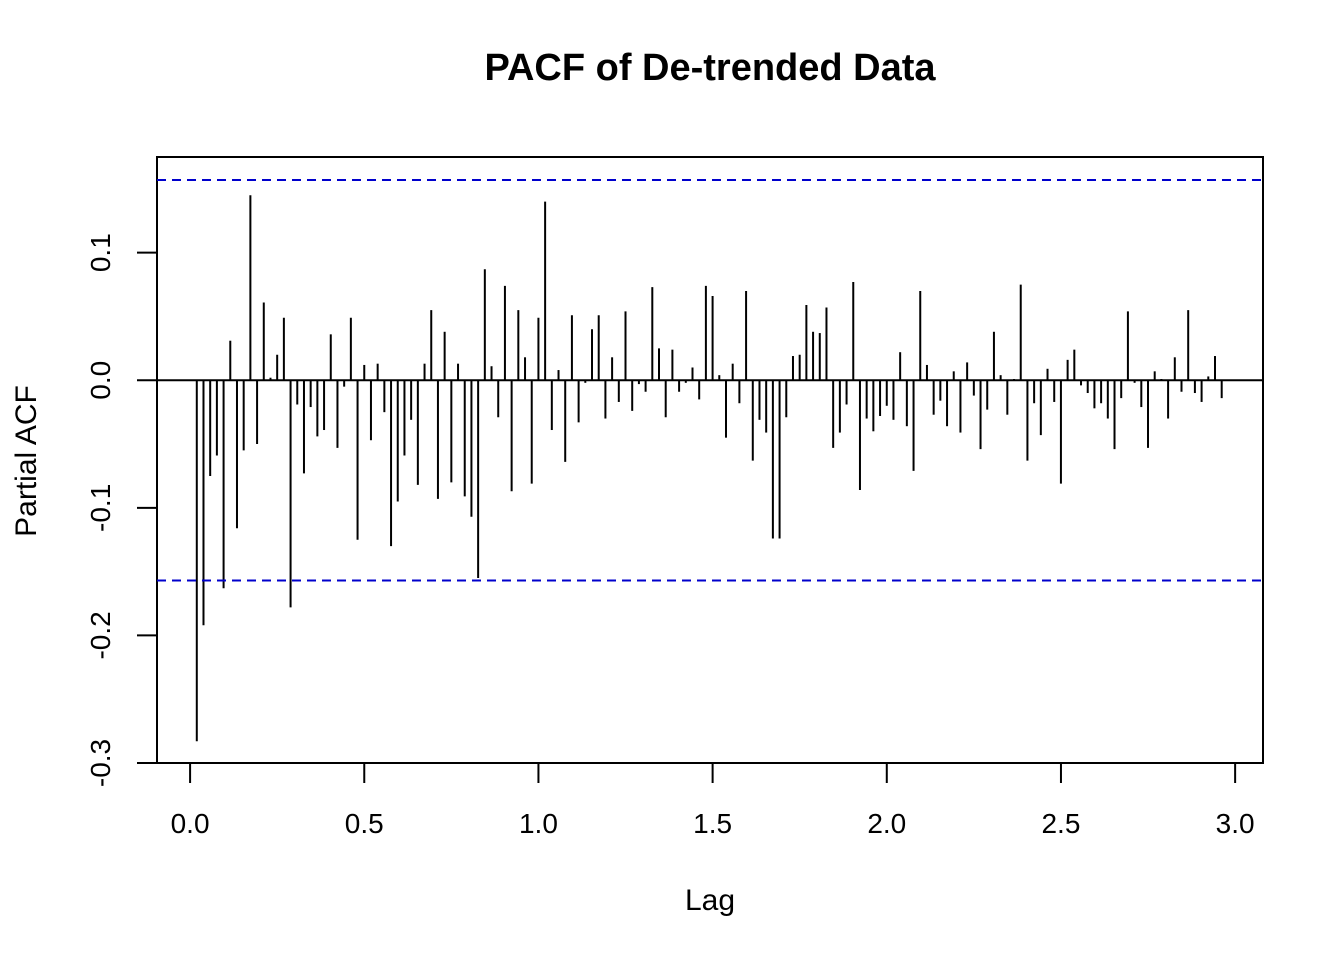  Describe the element at coordinates (713, 800) in the screenshot. I see `x-axis: 0.0 0.5 1.0 1.5 2.0 2.5 3.0` at that location.